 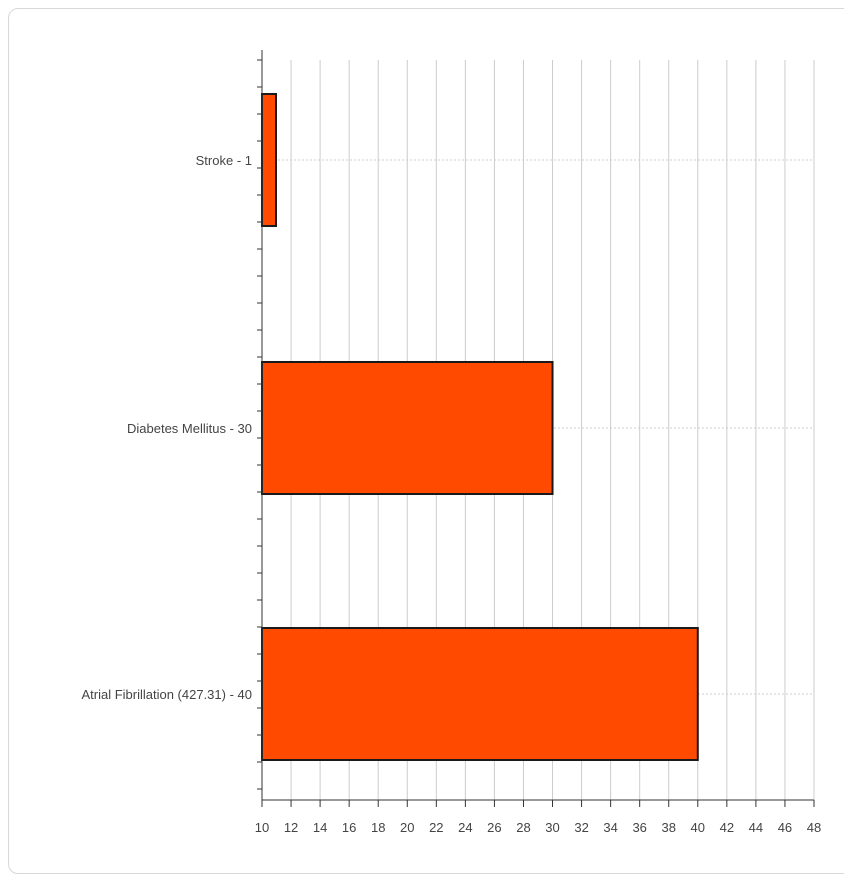 What do you see at coordinates (349, 827) in the screenshot?
I see `x-tick-label: 16` at bounding box center [349, 827].